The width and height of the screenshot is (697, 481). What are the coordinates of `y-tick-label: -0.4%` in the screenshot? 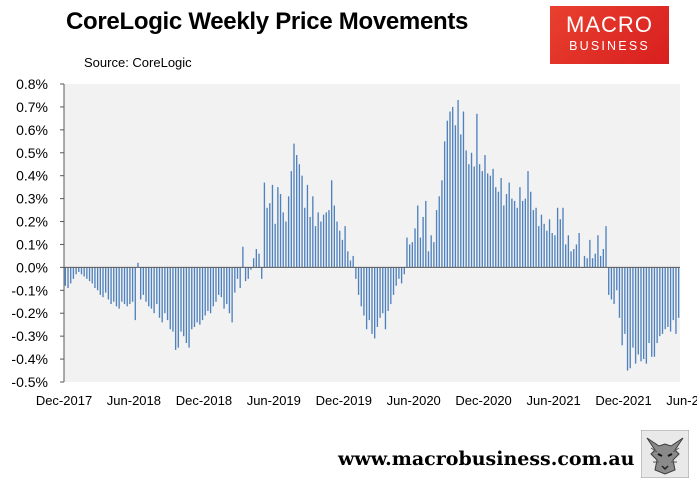 It's located at (29, 359).